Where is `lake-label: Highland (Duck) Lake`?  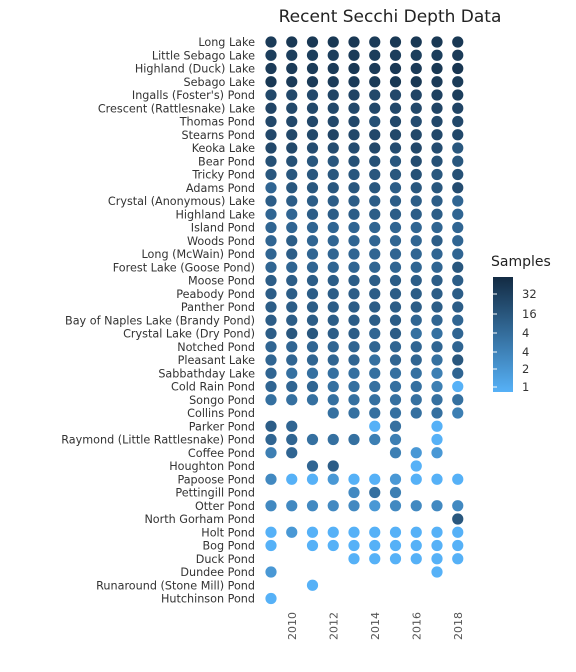 lake-label: Highland (Duck) Lake is located at coordinates (195, 69).